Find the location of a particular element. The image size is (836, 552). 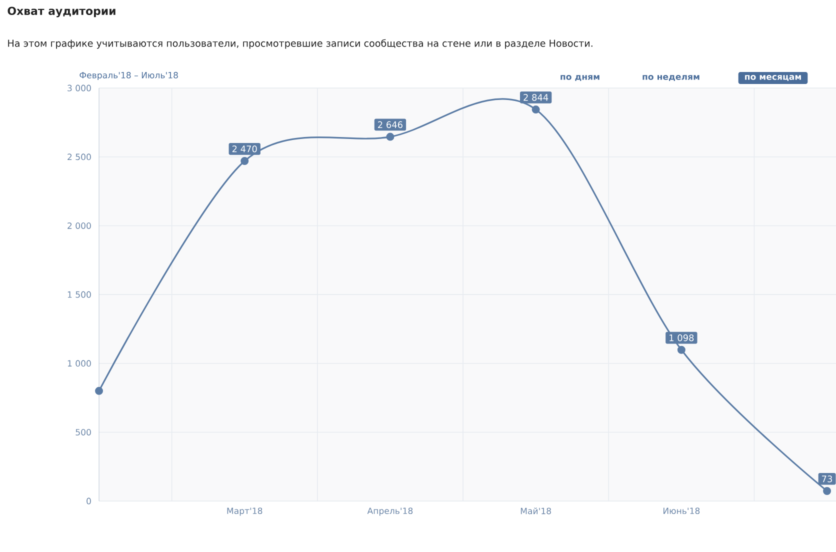

y-tick-label: 1 500 is located at coordinates (79, 294).